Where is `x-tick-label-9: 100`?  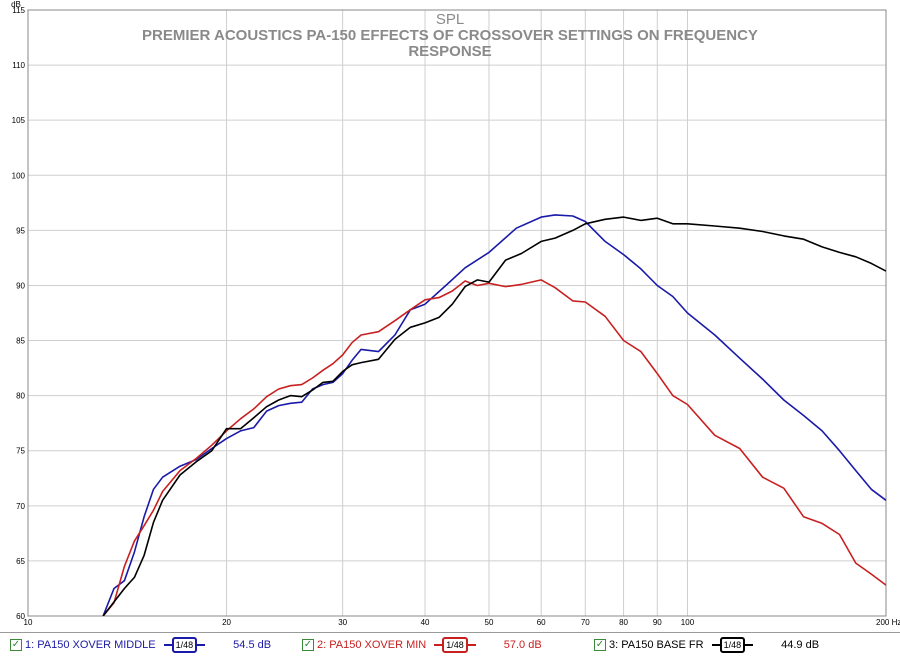
x-tick-label-9: 100 is located at coordinates (688, 622).